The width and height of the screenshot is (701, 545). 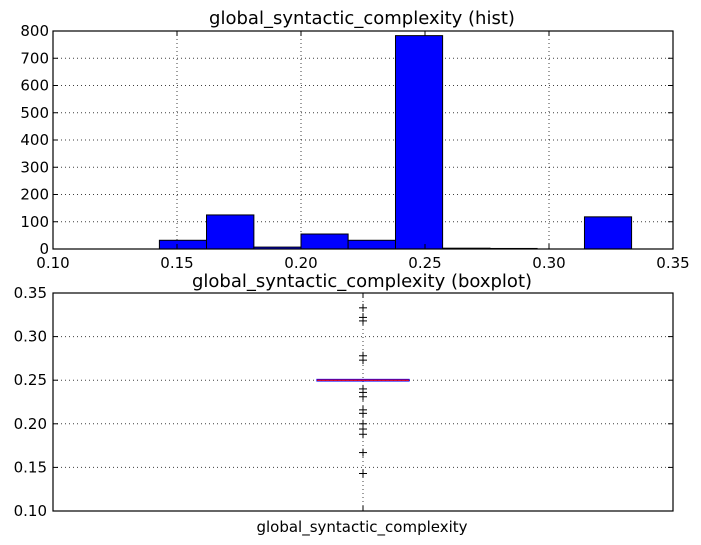 I want to click on histogram-y-tick-label: 200, so click(x=34, y=195).